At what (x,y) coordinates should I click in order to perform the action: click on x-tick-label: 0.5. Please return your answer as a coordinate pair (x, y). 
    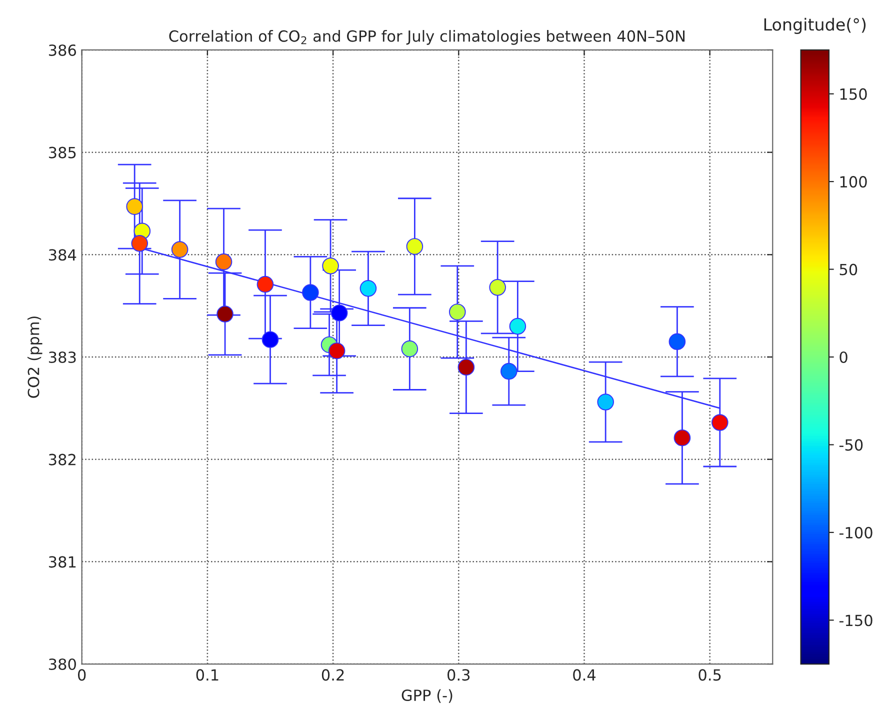
    Looking at the image, I should click on (709, 675).